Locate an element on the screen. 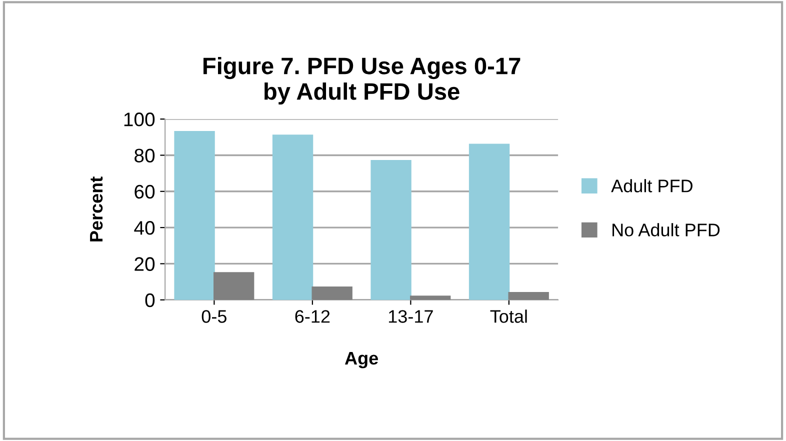 The image size is (786, 441). legend-label: Adult PFD is located at coordinates (651, 185).